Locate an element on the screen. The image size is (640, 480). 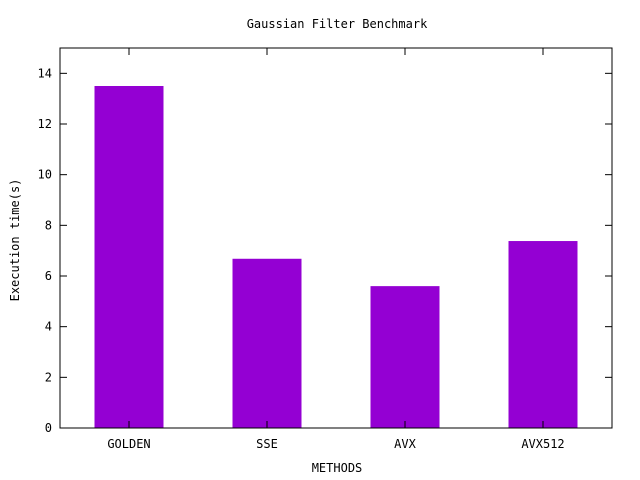
y-tick-label: 2 is located at coordinates (48, 377).